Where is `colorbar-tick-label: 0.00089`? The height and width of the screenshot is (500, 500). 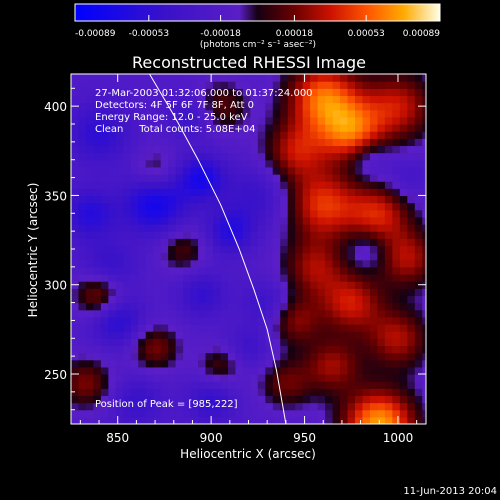
colorbar-tick-label: 0.00089 is located at coordinates (421, 34).